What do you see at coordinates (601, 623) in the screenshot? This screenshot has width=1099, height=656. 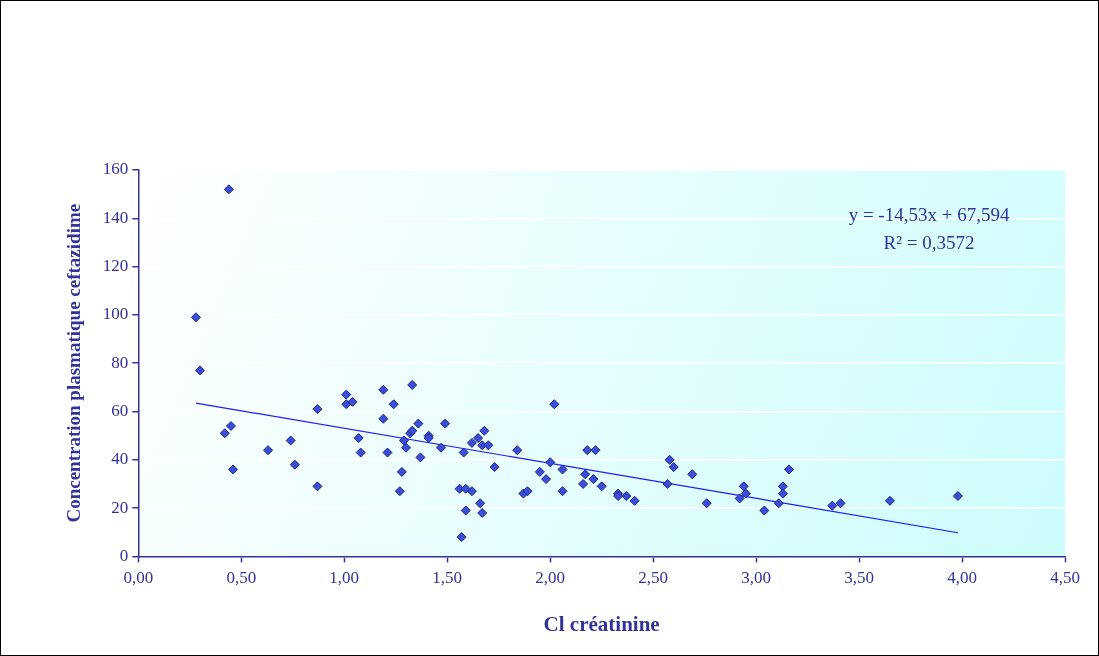 I see `x-axis-title: Cl créatinine` at bounding box center [601, 623].